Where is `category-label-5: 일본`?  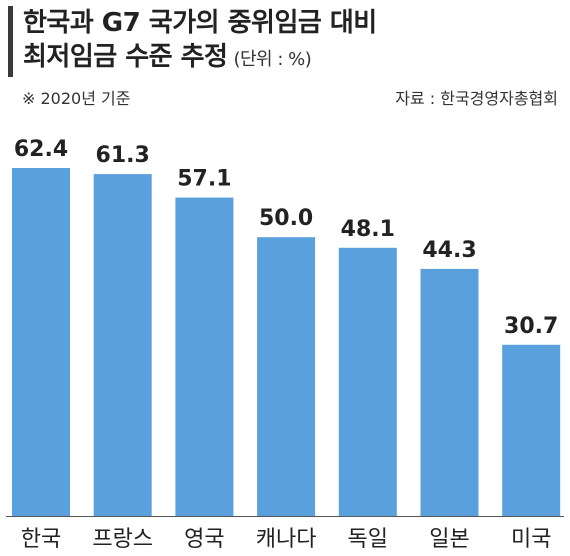 category-label-5: 일본 is located at coordinates (449, 539).